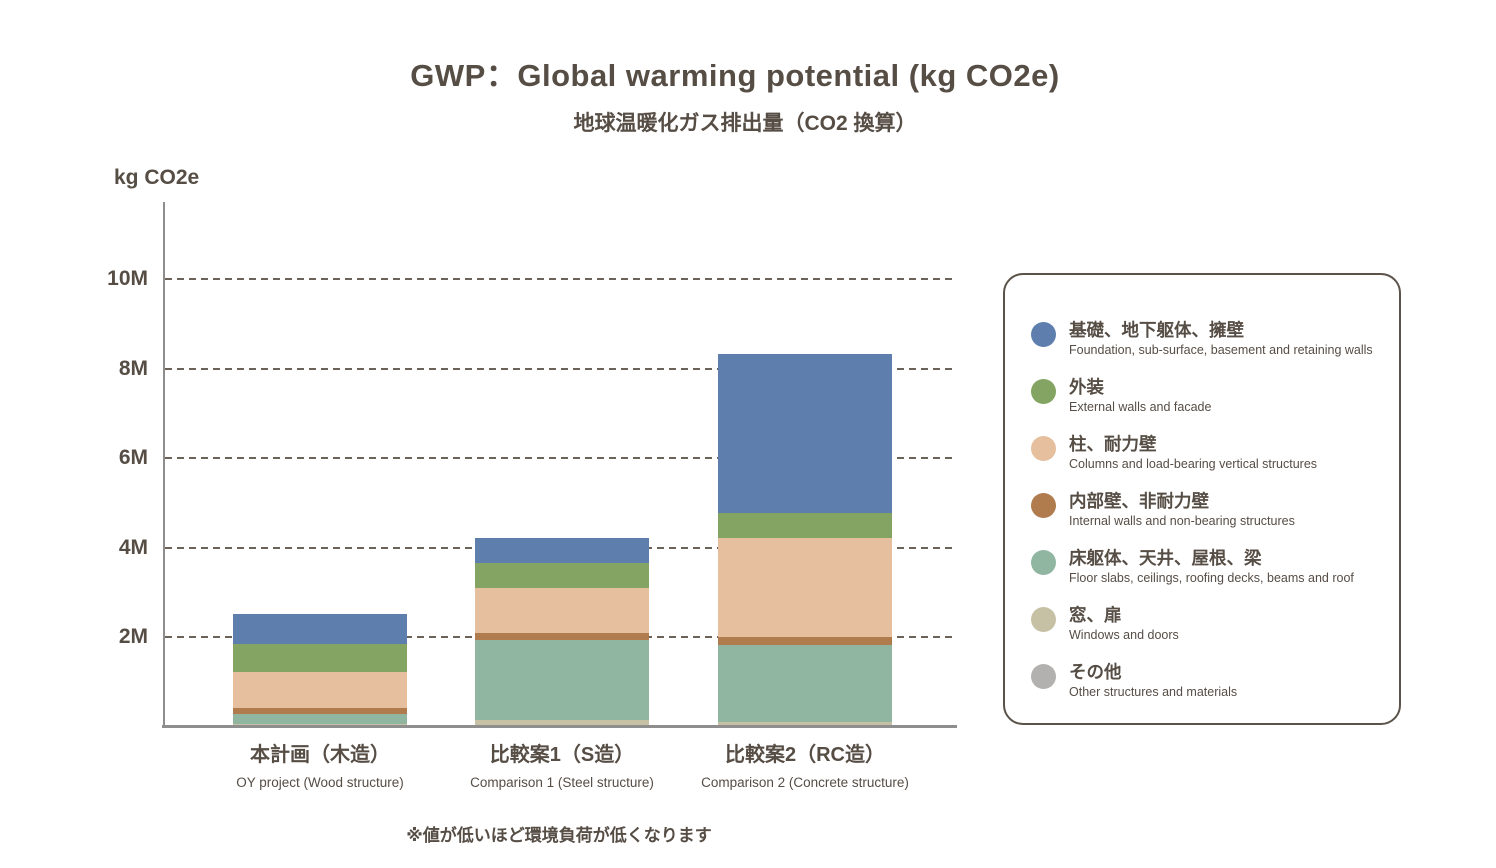 The height and width of the screenshot is (868, 1496). What do you see at coordinates (1139, 501) in the screenshot?
I see `legend-label-jp: 内部壁、非耐力壁` at bounding box center [1139, 501].